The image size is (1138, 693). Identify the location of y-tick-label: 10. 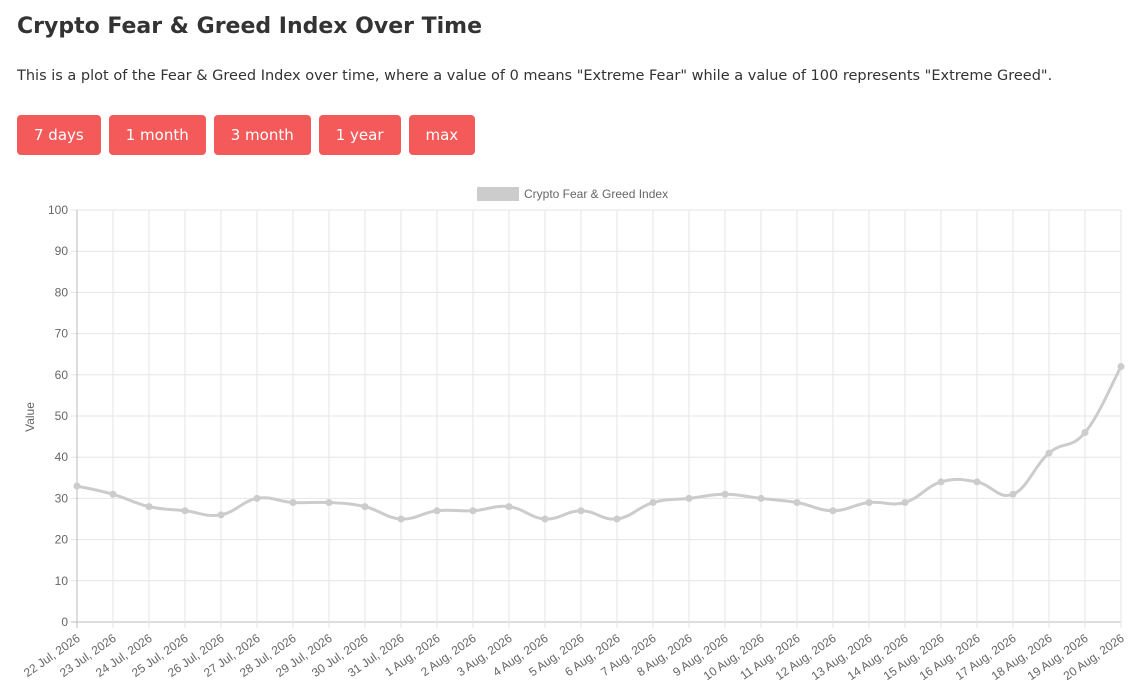
(62, 581).